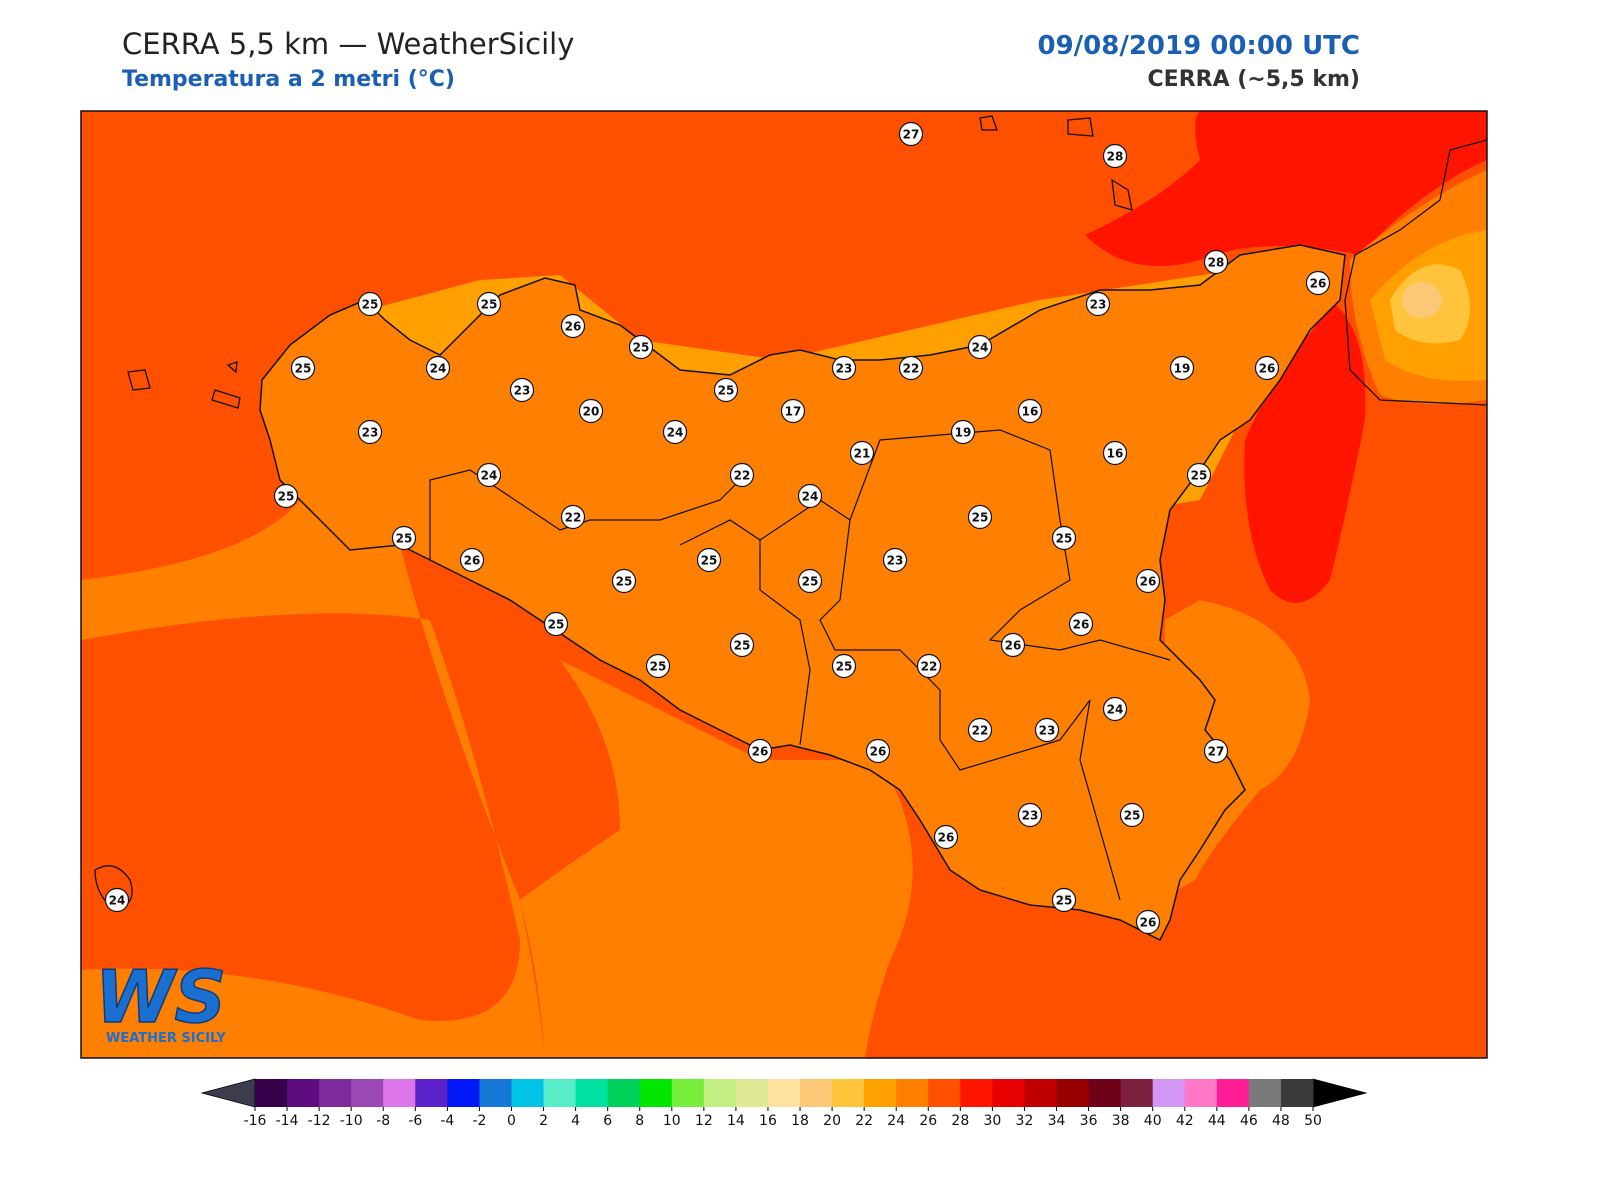 This screenshot has width=1600, height=1204. What do you see at coordinates (1153, 1121) in the screenshot?
I see `colorbar-tick-label: 40` at bounding box center [1153, 1121].